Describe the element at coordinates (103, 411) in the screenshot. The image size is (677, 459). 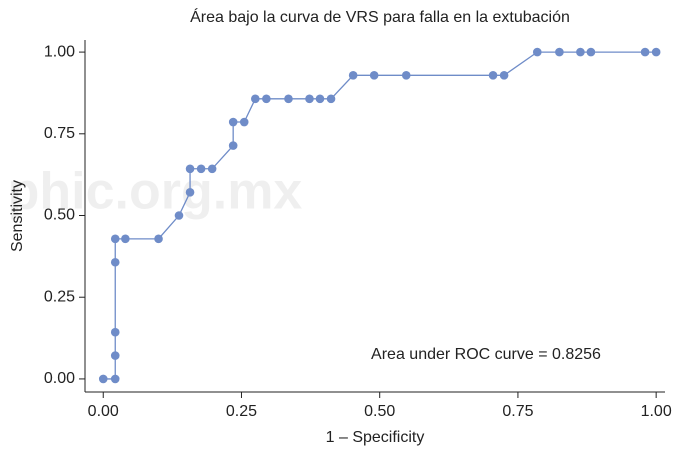
I see `x-tick-label: 0.00` at that location.